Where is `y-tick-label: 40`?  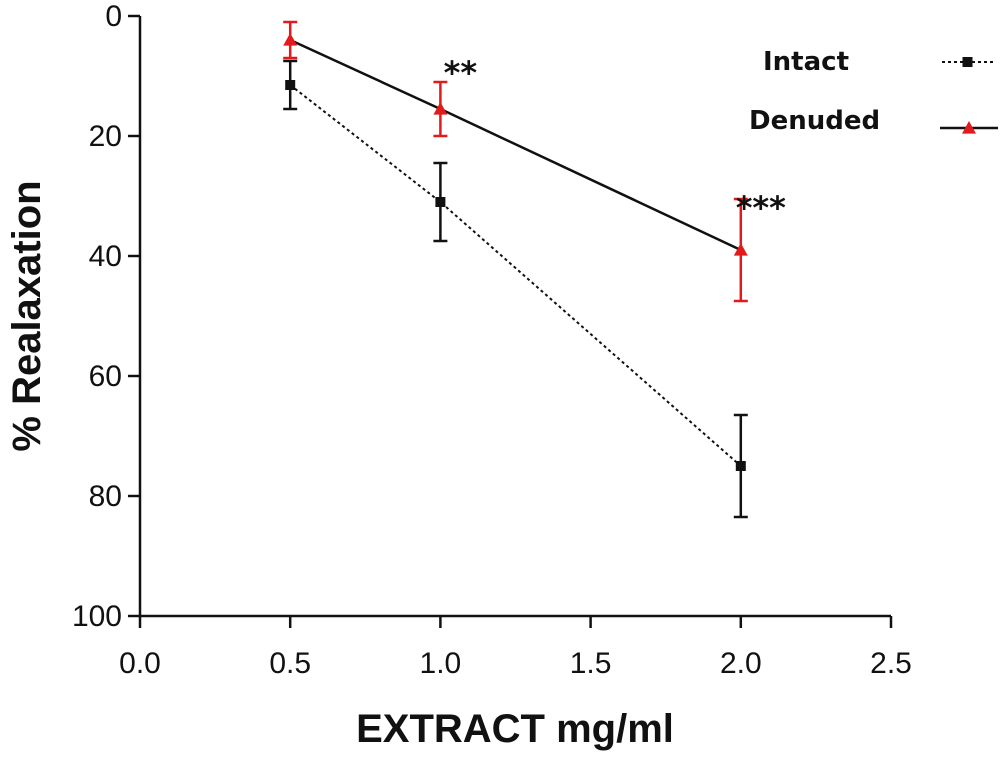
y-tick-label: 40 is located at coordinates (105, 256).